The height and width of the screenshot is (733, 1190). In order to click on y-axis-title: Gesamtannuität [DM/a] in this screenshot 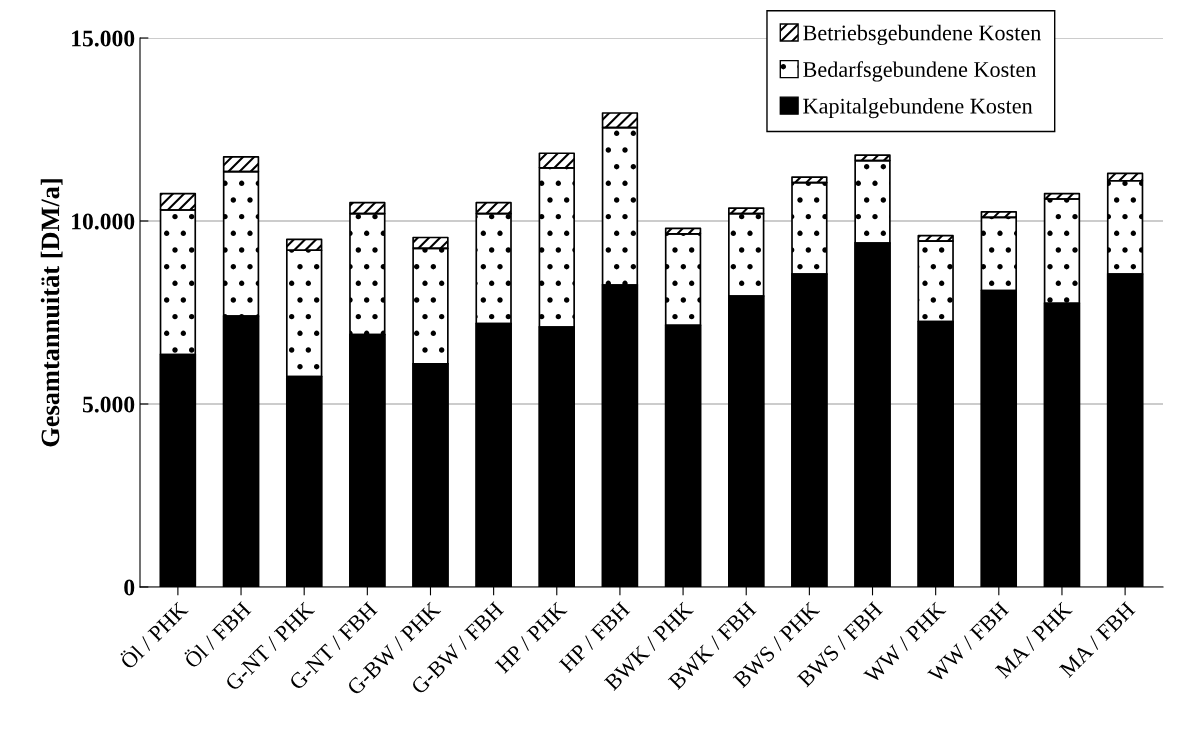, I will do `click(51, 313)`.